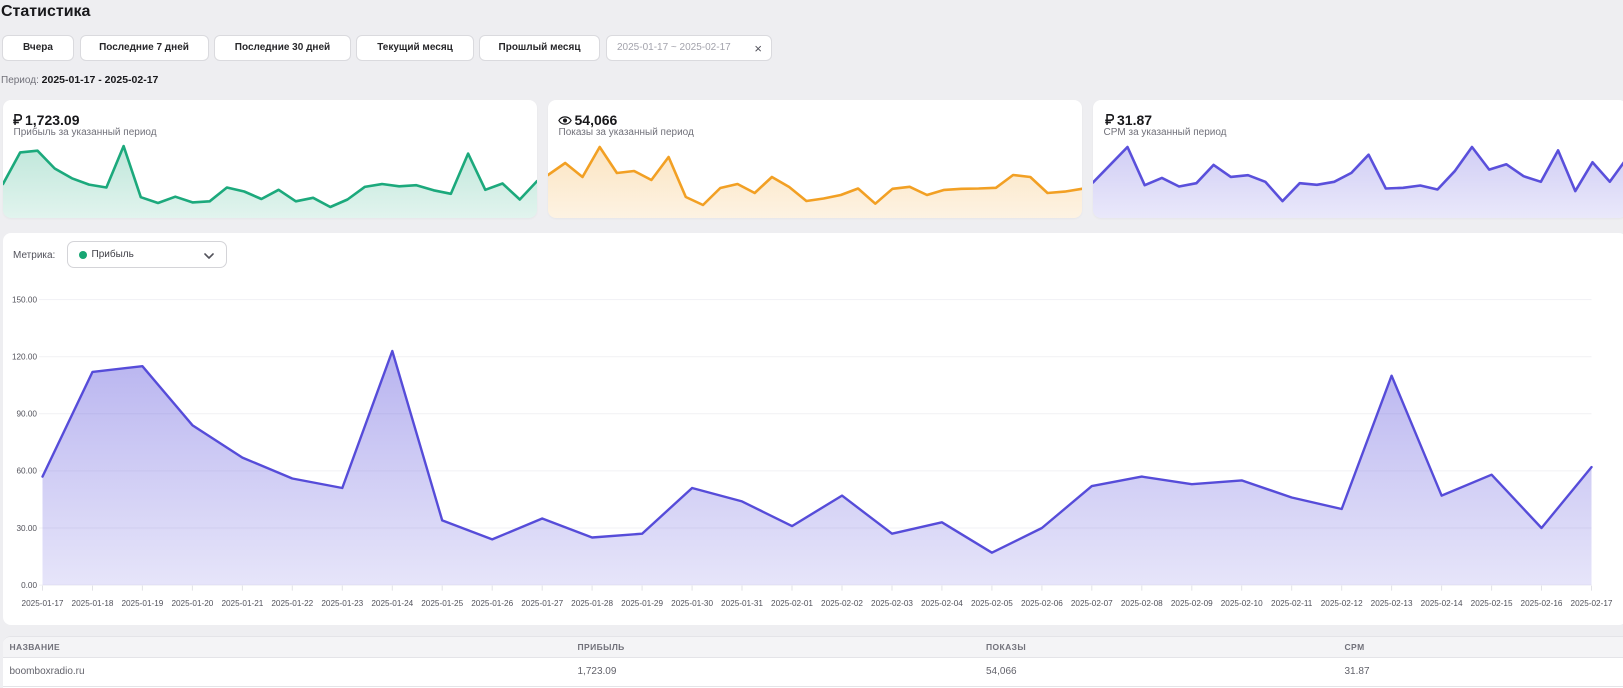  Describe the element at coordinates (27, 527) in the screenshot. I see `svg-text: 30.00` at that location.